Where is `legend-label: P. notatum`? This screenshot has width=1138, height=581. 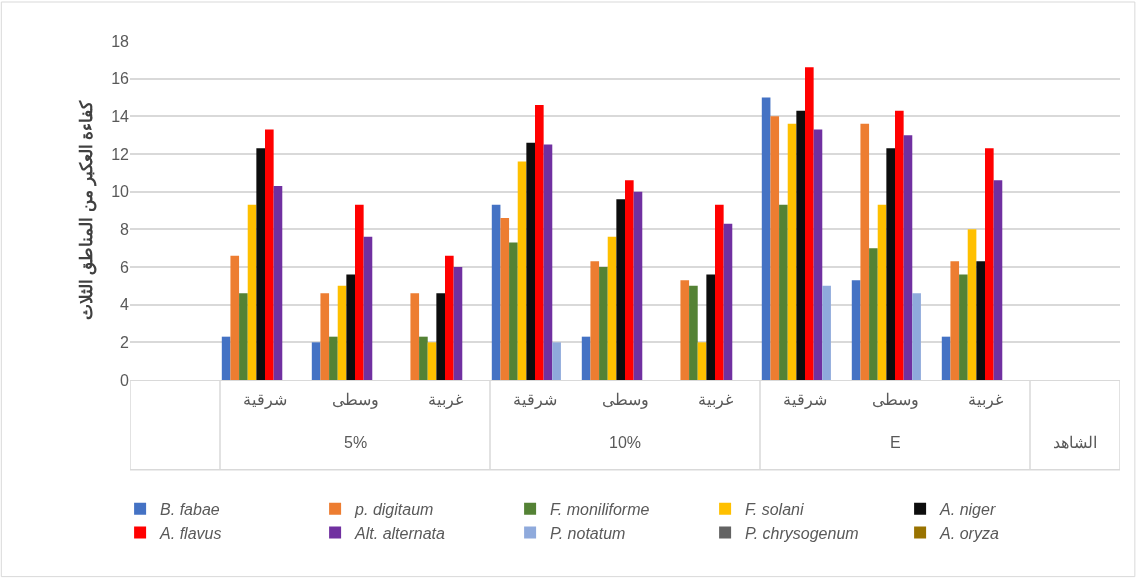 legend-label: P. notatum is located at coordinates (588, 533).